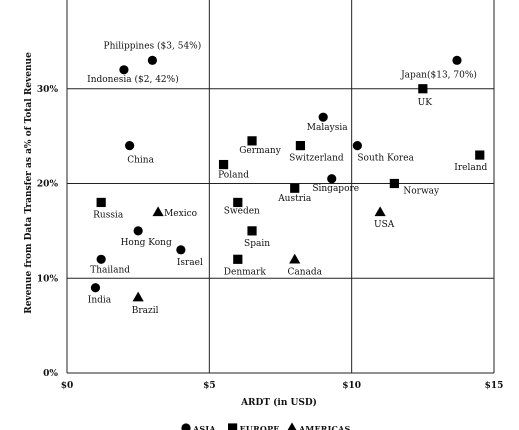  I want to click on point-label: Canada, so click(304, 272).